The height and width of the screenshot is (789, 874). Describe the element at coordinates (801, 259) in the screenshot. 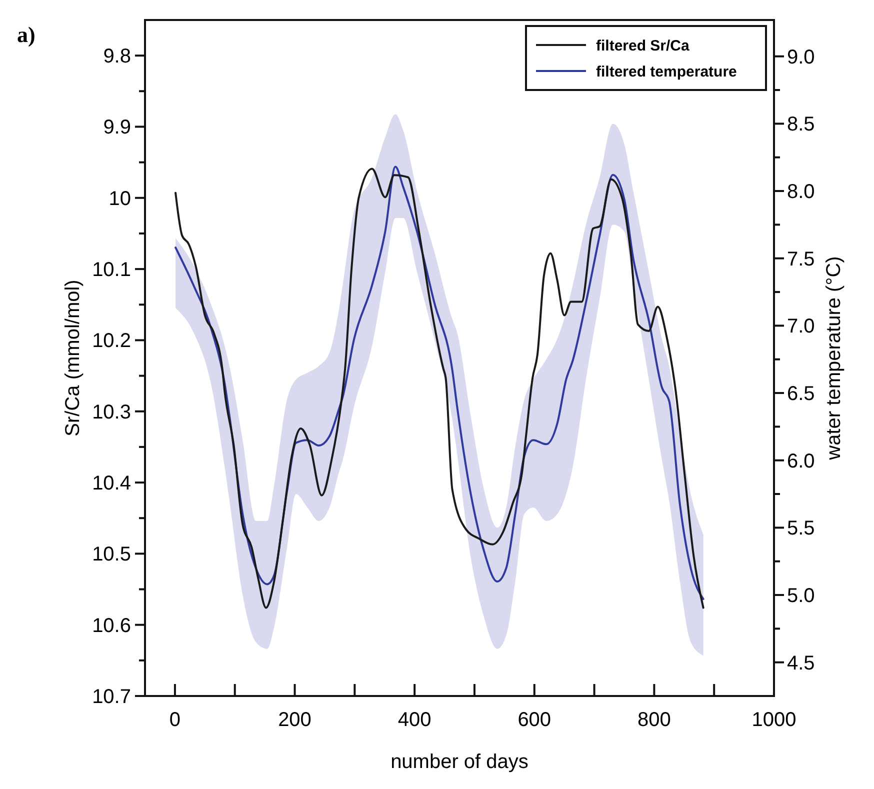

I see `y2-tick-label: 7.5` at that location.